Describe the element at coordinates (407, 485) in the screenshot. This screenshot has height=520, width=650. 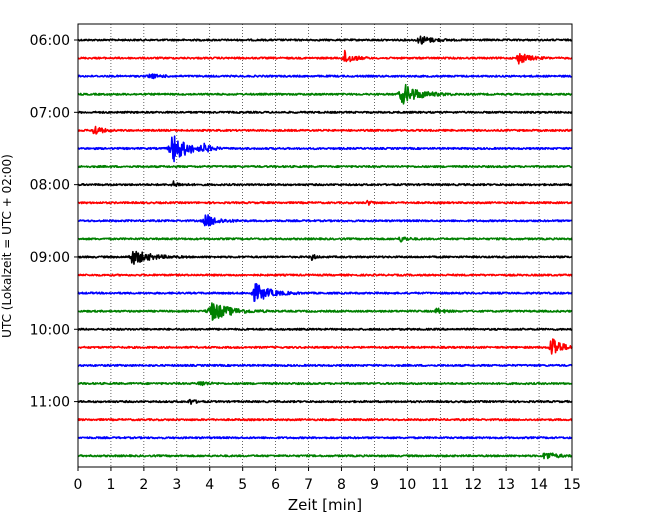
I see `x-tick-label: 10` at that location.